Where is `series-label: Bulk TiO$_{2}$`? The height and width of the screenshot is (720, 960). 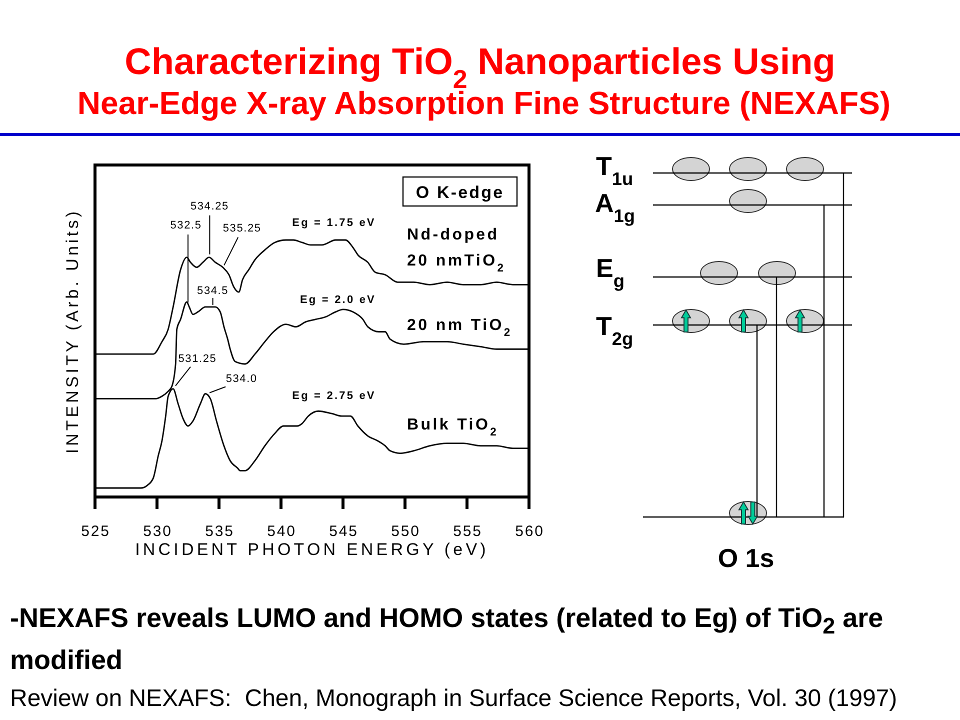
series-label: Bulk TiO$_{2}$ is located at coordinates (453, 427).